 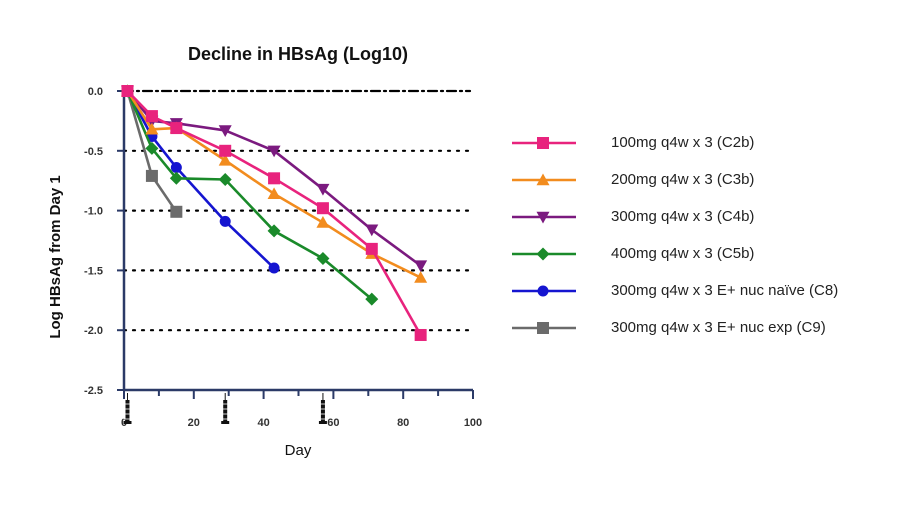 I want to click on legend-label: 100mg q4w x 3 (C2b), so click(x=683, y=142).